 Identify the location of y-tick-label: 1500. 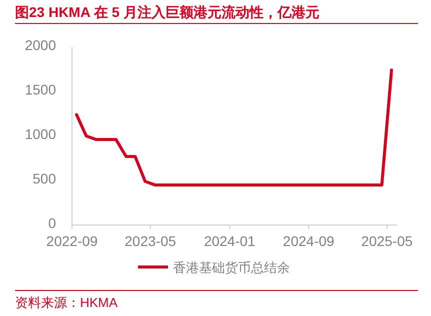
(40, 90).